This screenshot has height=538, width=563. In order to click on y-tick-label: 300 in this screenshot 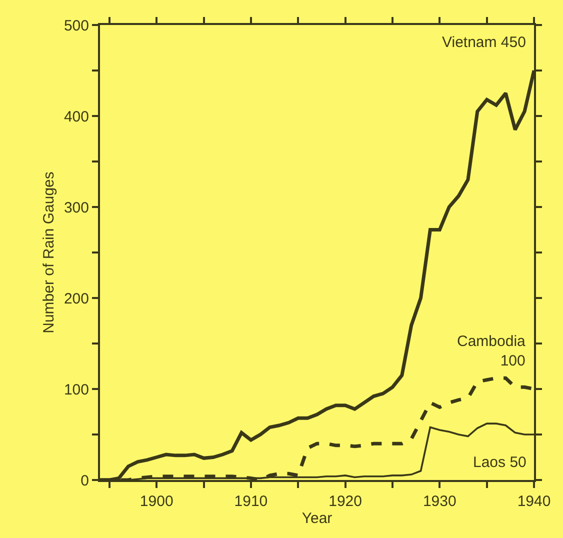, I will do `click(76, 207)`.